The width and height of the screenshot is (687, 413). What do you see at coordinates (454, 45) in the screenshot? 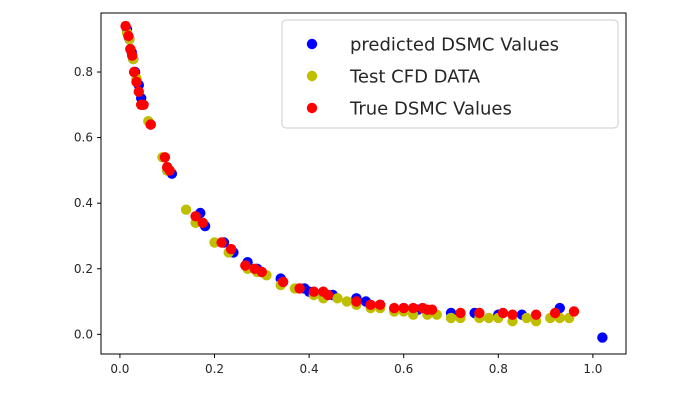
I see `legend-label: predicted DSMC Values` at bounding box center [454, 45].